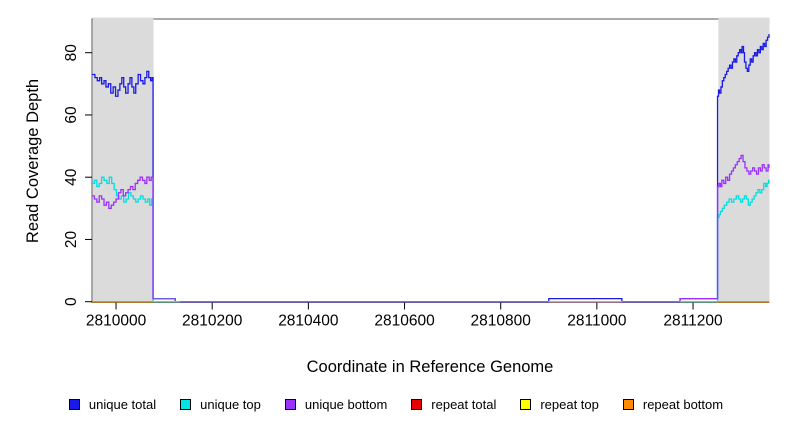 This screenshot has height=432, width=792. I want to click on y-axis-label: Read Coverage Depth, so click(33, 161).